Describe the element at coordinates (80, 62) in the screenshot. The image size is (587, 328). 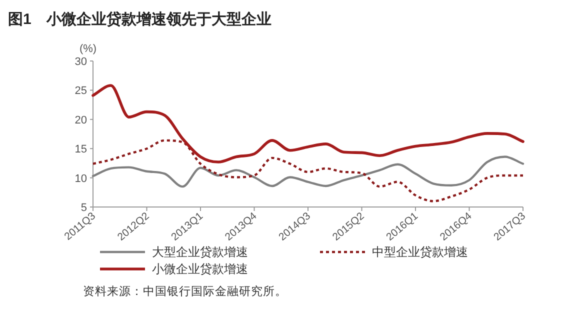
I see `y-tick-label: 30` at that location.